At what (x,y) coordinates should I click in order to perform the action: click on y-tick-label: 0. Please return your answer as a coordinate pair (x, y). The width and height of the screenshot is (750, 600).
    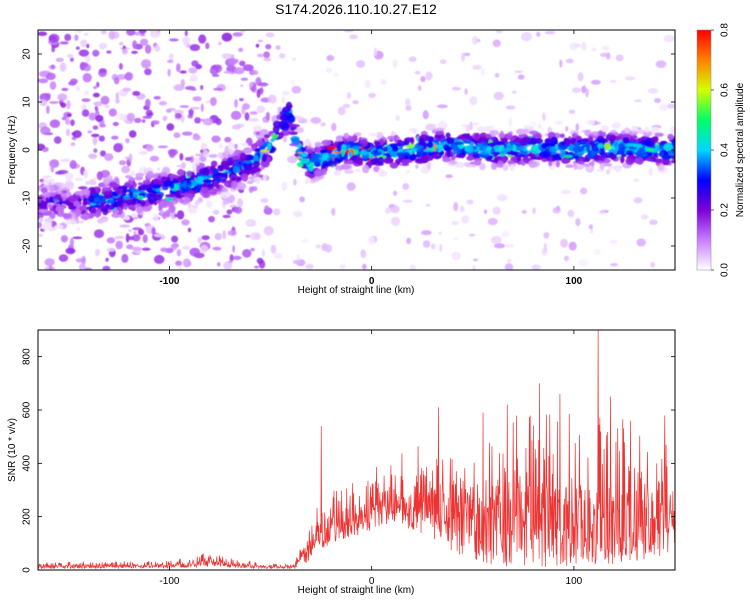
    Looking at the image, I should click on (27, 150).